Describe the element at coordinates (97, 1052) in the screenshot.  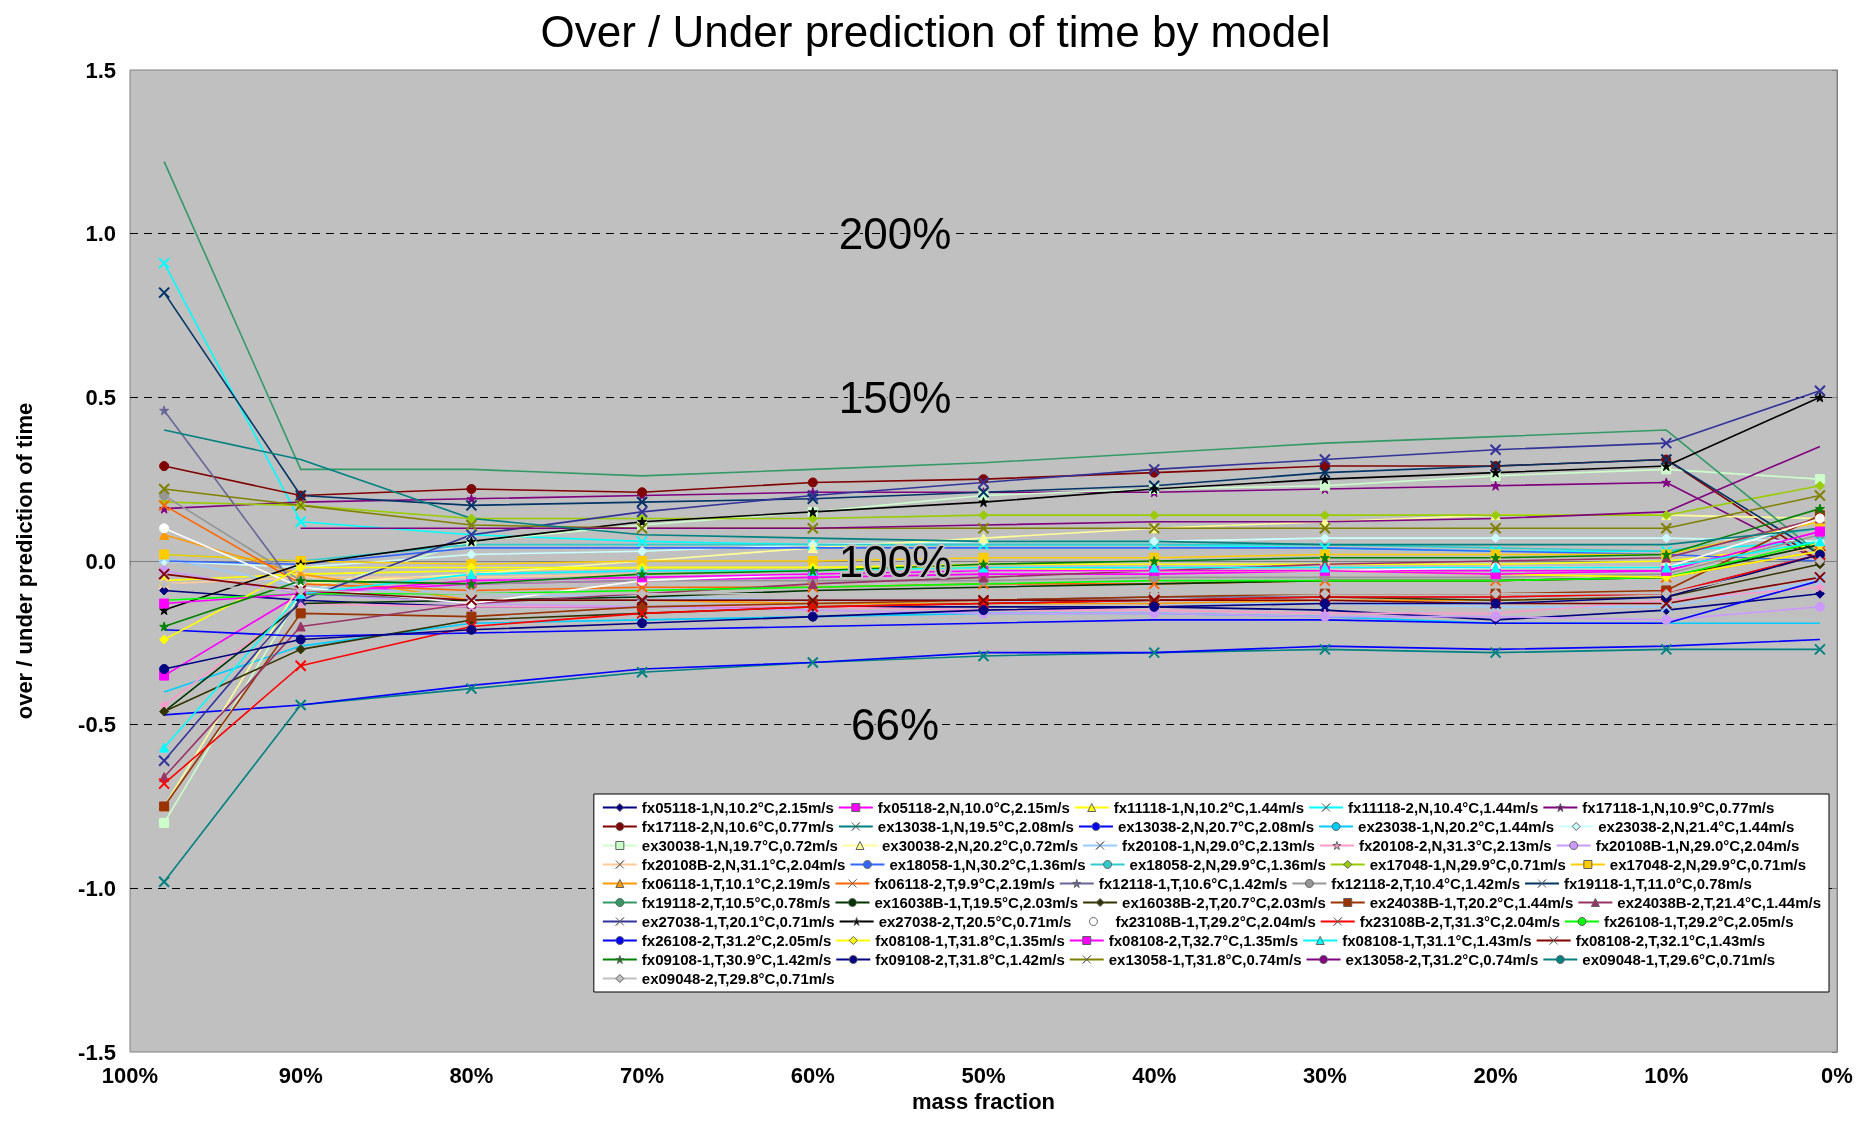
I see `y-tick-label: -1.5` at that location.